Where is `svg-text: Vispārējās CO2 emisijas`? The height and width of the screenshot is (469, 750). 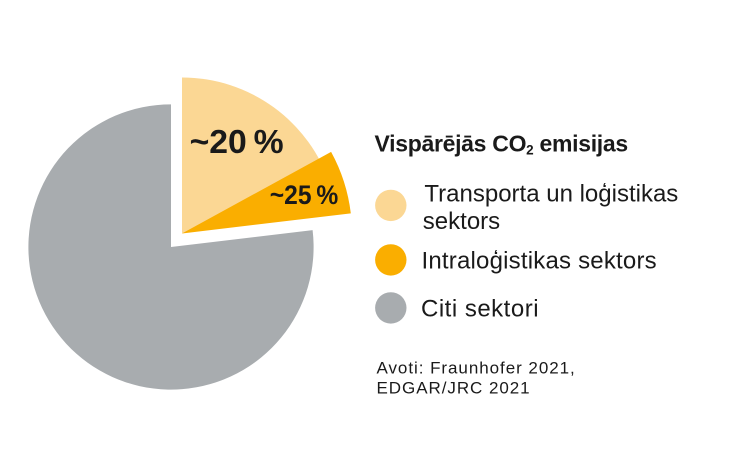
svg-text: Vispārējās CO2 emisijas is located at coordinates (501, 144).